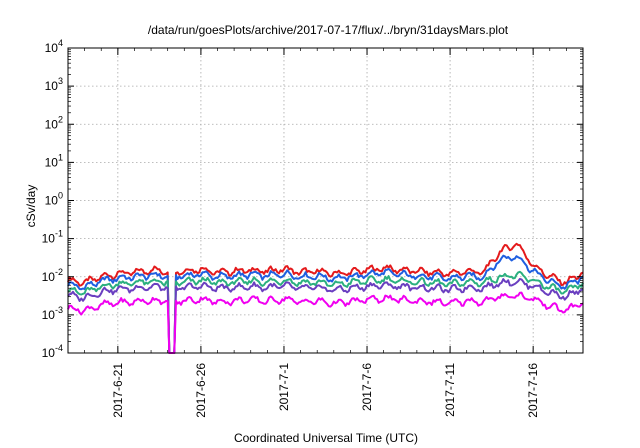 The width and height of the screenshot is (640, 448). What do you see at coordinates (284, 387) in the screenshot?
I see `x-tick-label: 2017-7-1` at bounding box center [284, 387].